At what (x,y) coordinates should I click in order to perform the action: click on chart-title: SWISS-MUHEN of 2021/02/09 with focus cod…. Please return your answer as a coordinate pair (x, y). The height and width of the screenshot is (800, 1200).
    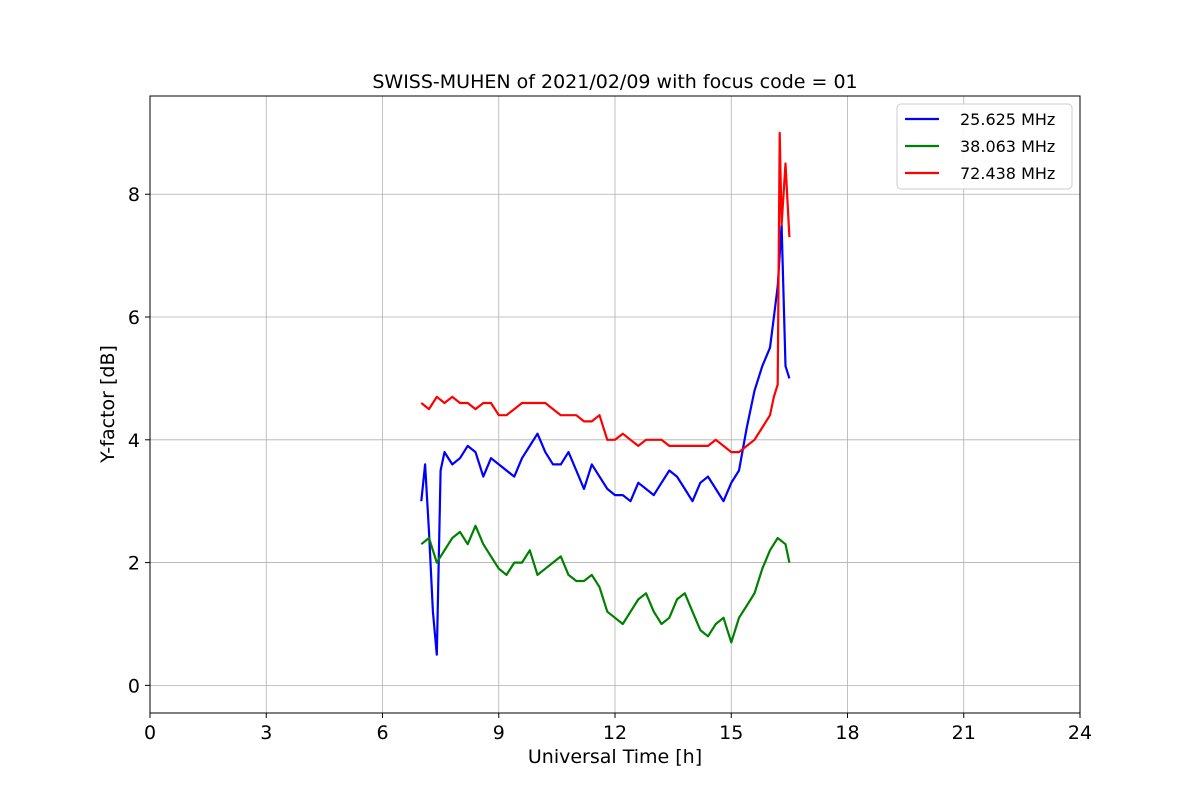
    Looking at the image, I should click on (614, 82).